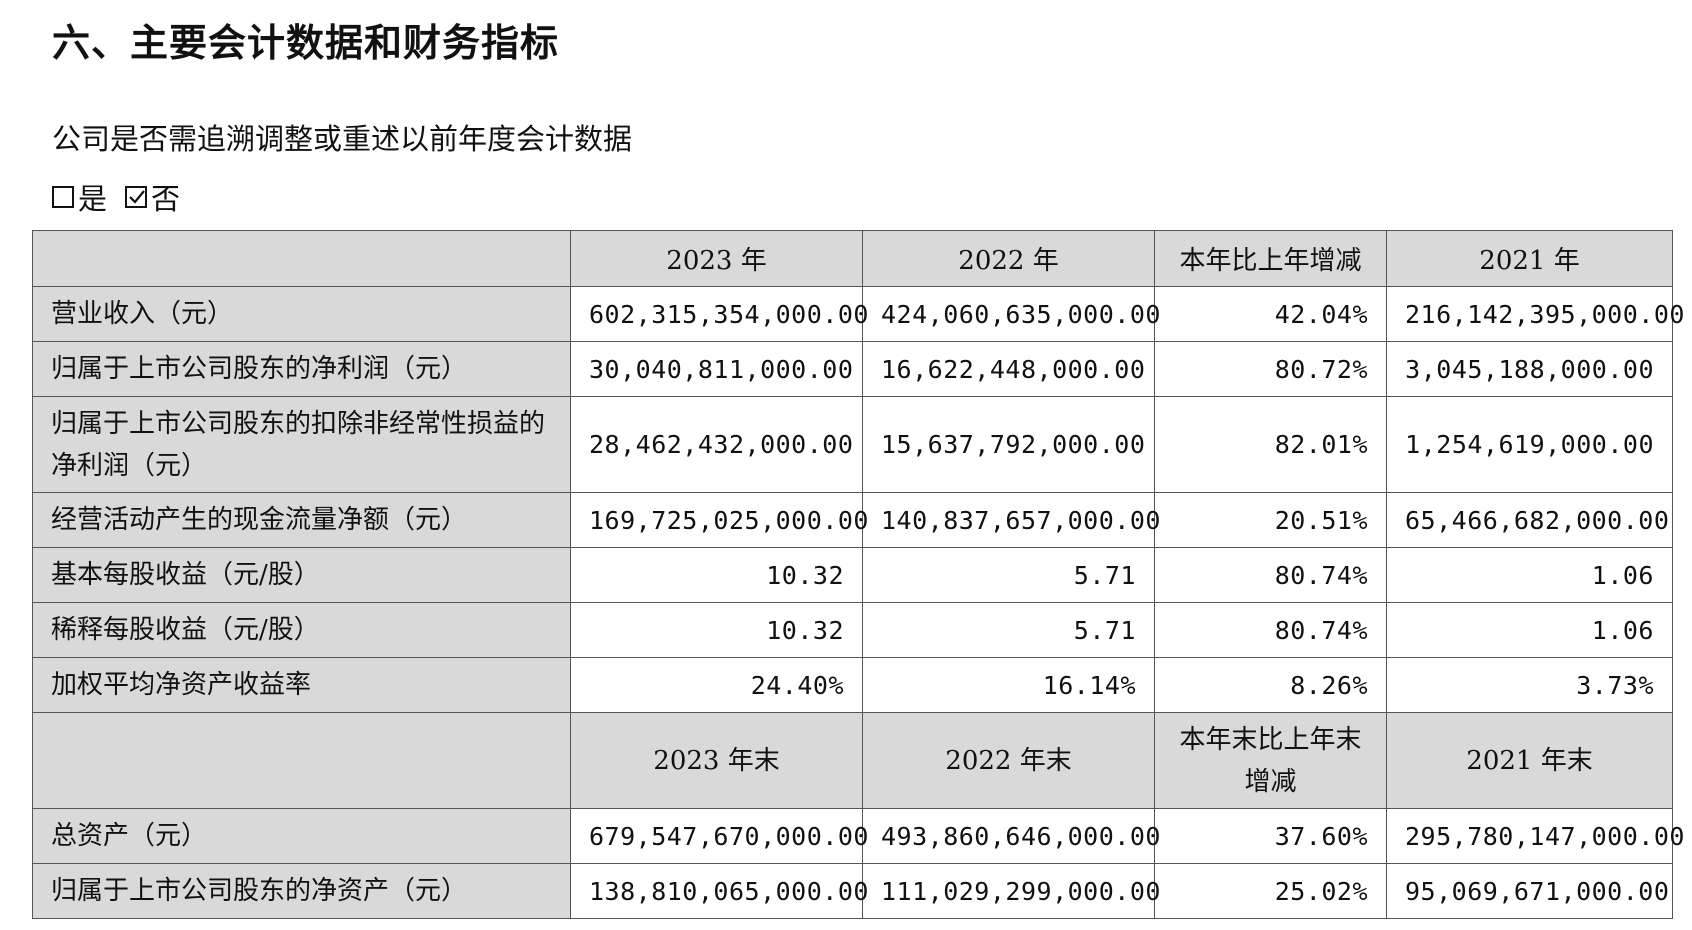 The image size is (1692, 930). What do you see at coordinates (1270, 891) in the screenshot?
I see `value-cell: 25.02%` at bounding box center [1270, 891].